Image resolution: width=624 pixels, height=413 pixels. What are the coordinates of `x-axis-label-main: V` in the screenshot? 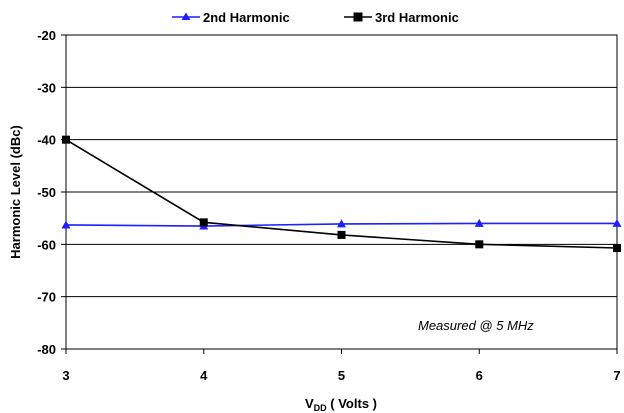 It's located at (309, 403).